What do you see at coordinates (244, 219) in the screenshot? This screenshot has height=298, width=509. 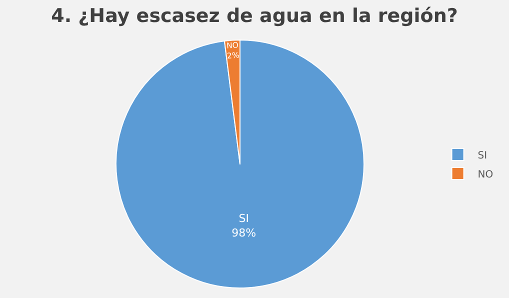 I see `slice-label: SI` at bounding box center [244, 219].